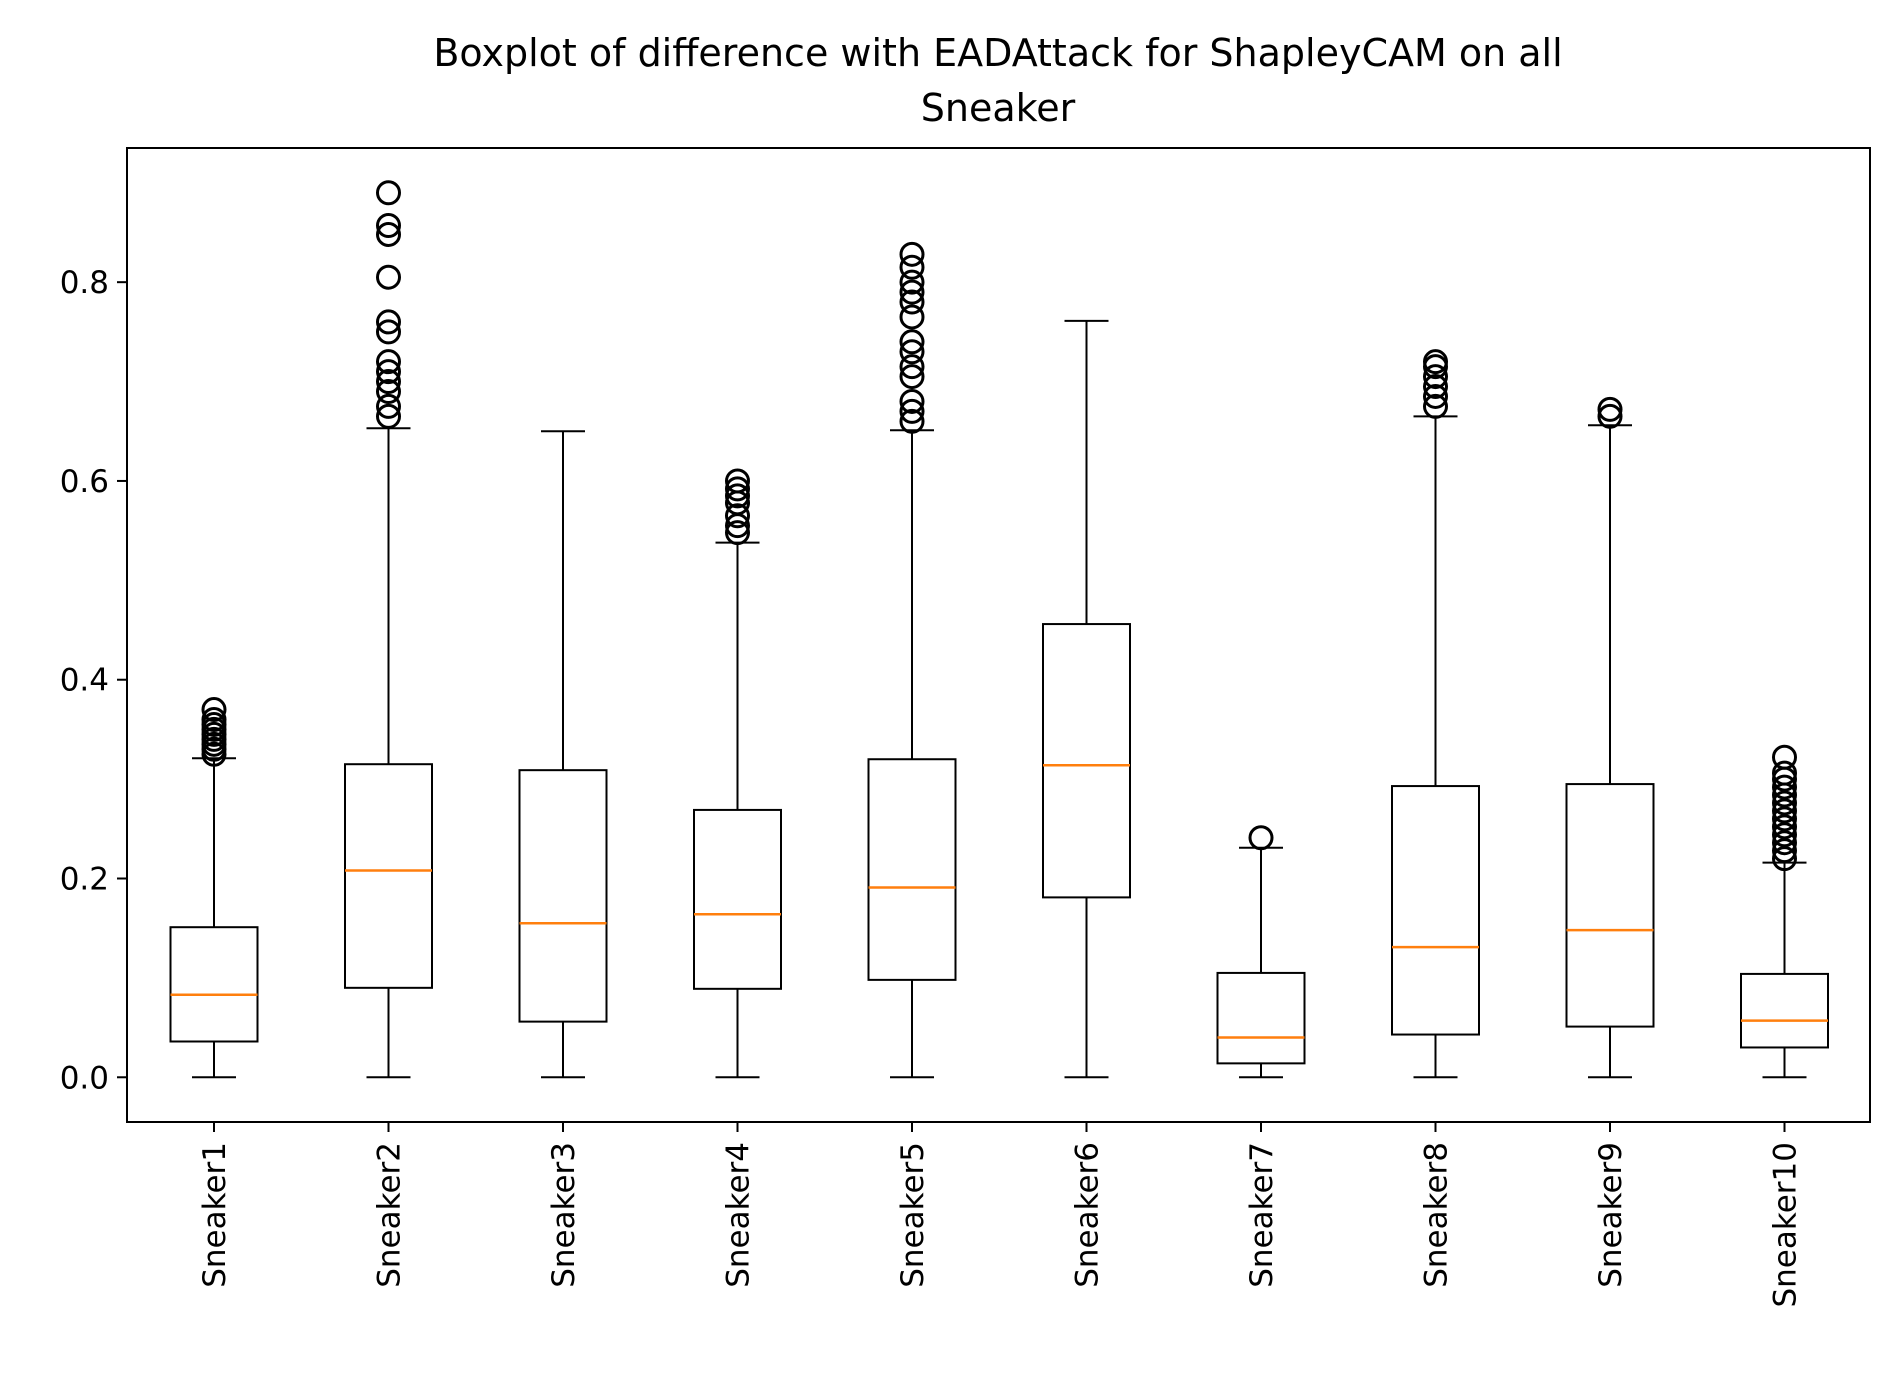 The height and width of the screenshot is (1399, 1890). I want to click on box-Sneaker10, so click(1784, 911).